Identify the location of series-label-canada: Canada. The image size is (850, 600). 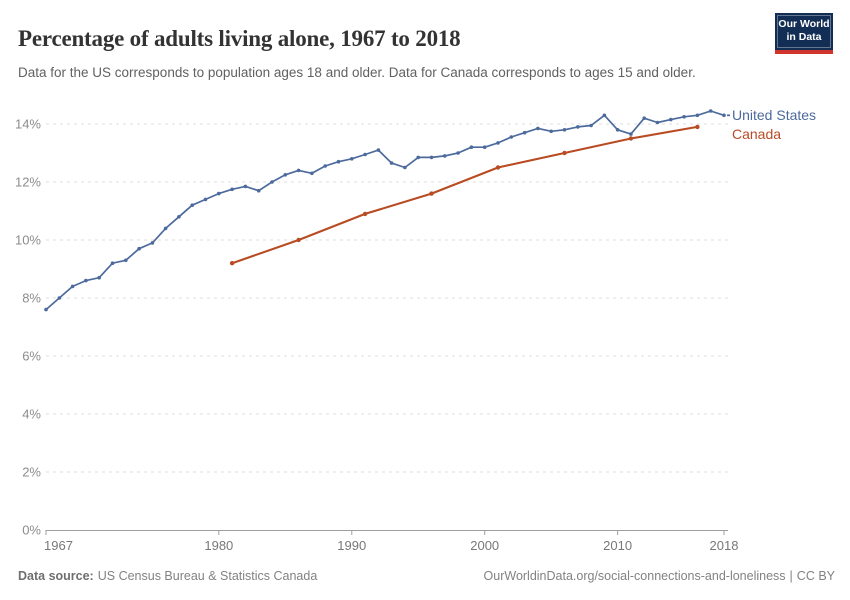
(756, 134).